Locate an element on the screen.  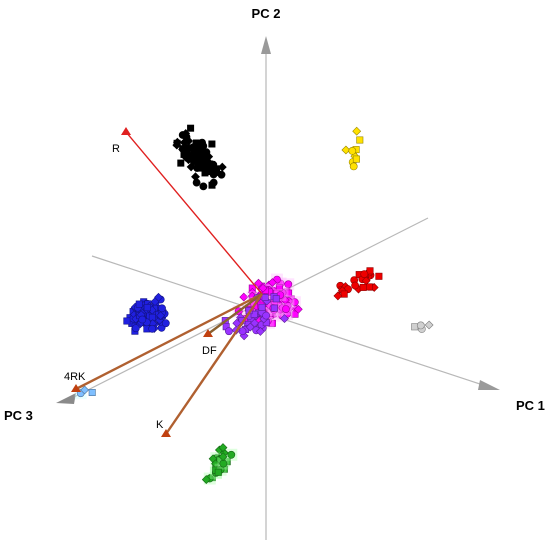
loading-vector-label: R is located at coordinates (116, 149).